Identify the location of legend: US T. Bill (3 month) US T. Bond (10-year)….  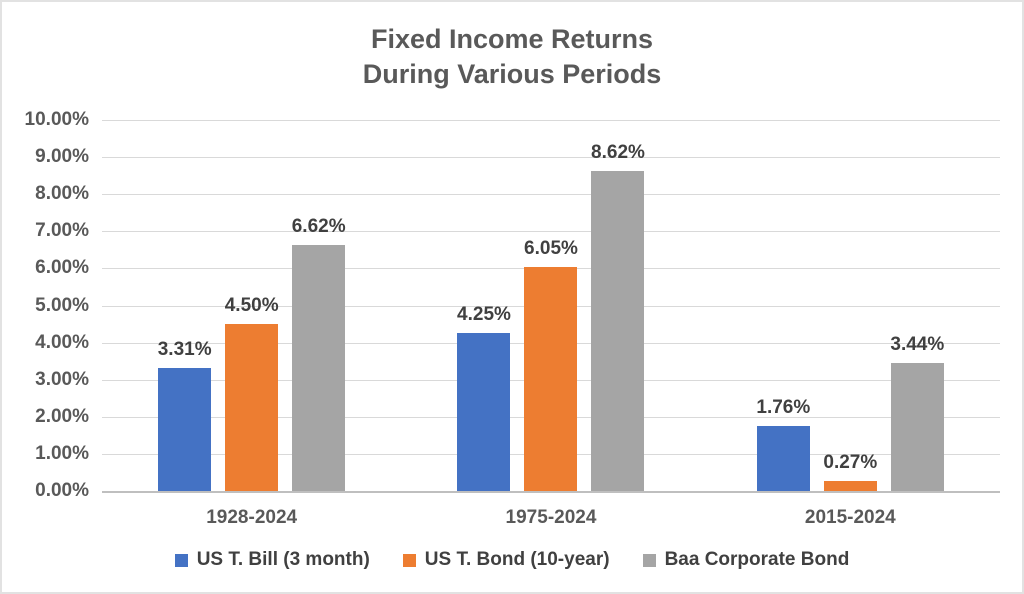
(512, 560).